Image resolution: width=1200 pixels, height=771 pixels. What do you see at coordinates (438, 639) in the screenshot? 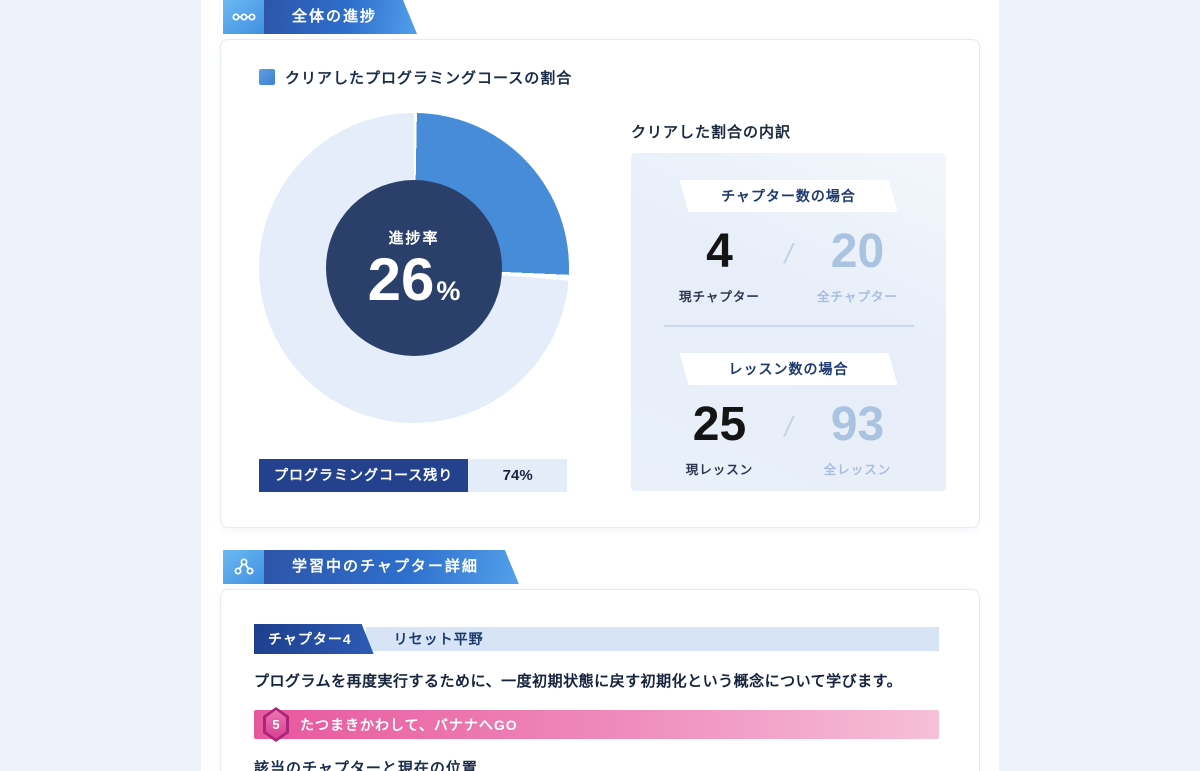
I see `chapter-title: リセット平野` at bounding box center [438, 639].